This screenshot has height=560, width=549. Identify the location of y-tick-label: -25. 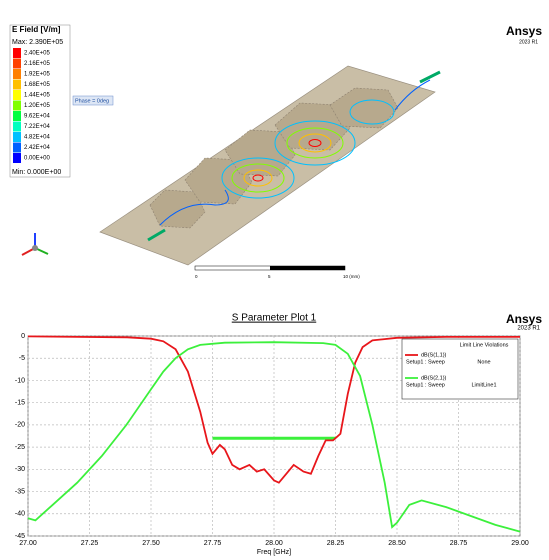
(20, 447).